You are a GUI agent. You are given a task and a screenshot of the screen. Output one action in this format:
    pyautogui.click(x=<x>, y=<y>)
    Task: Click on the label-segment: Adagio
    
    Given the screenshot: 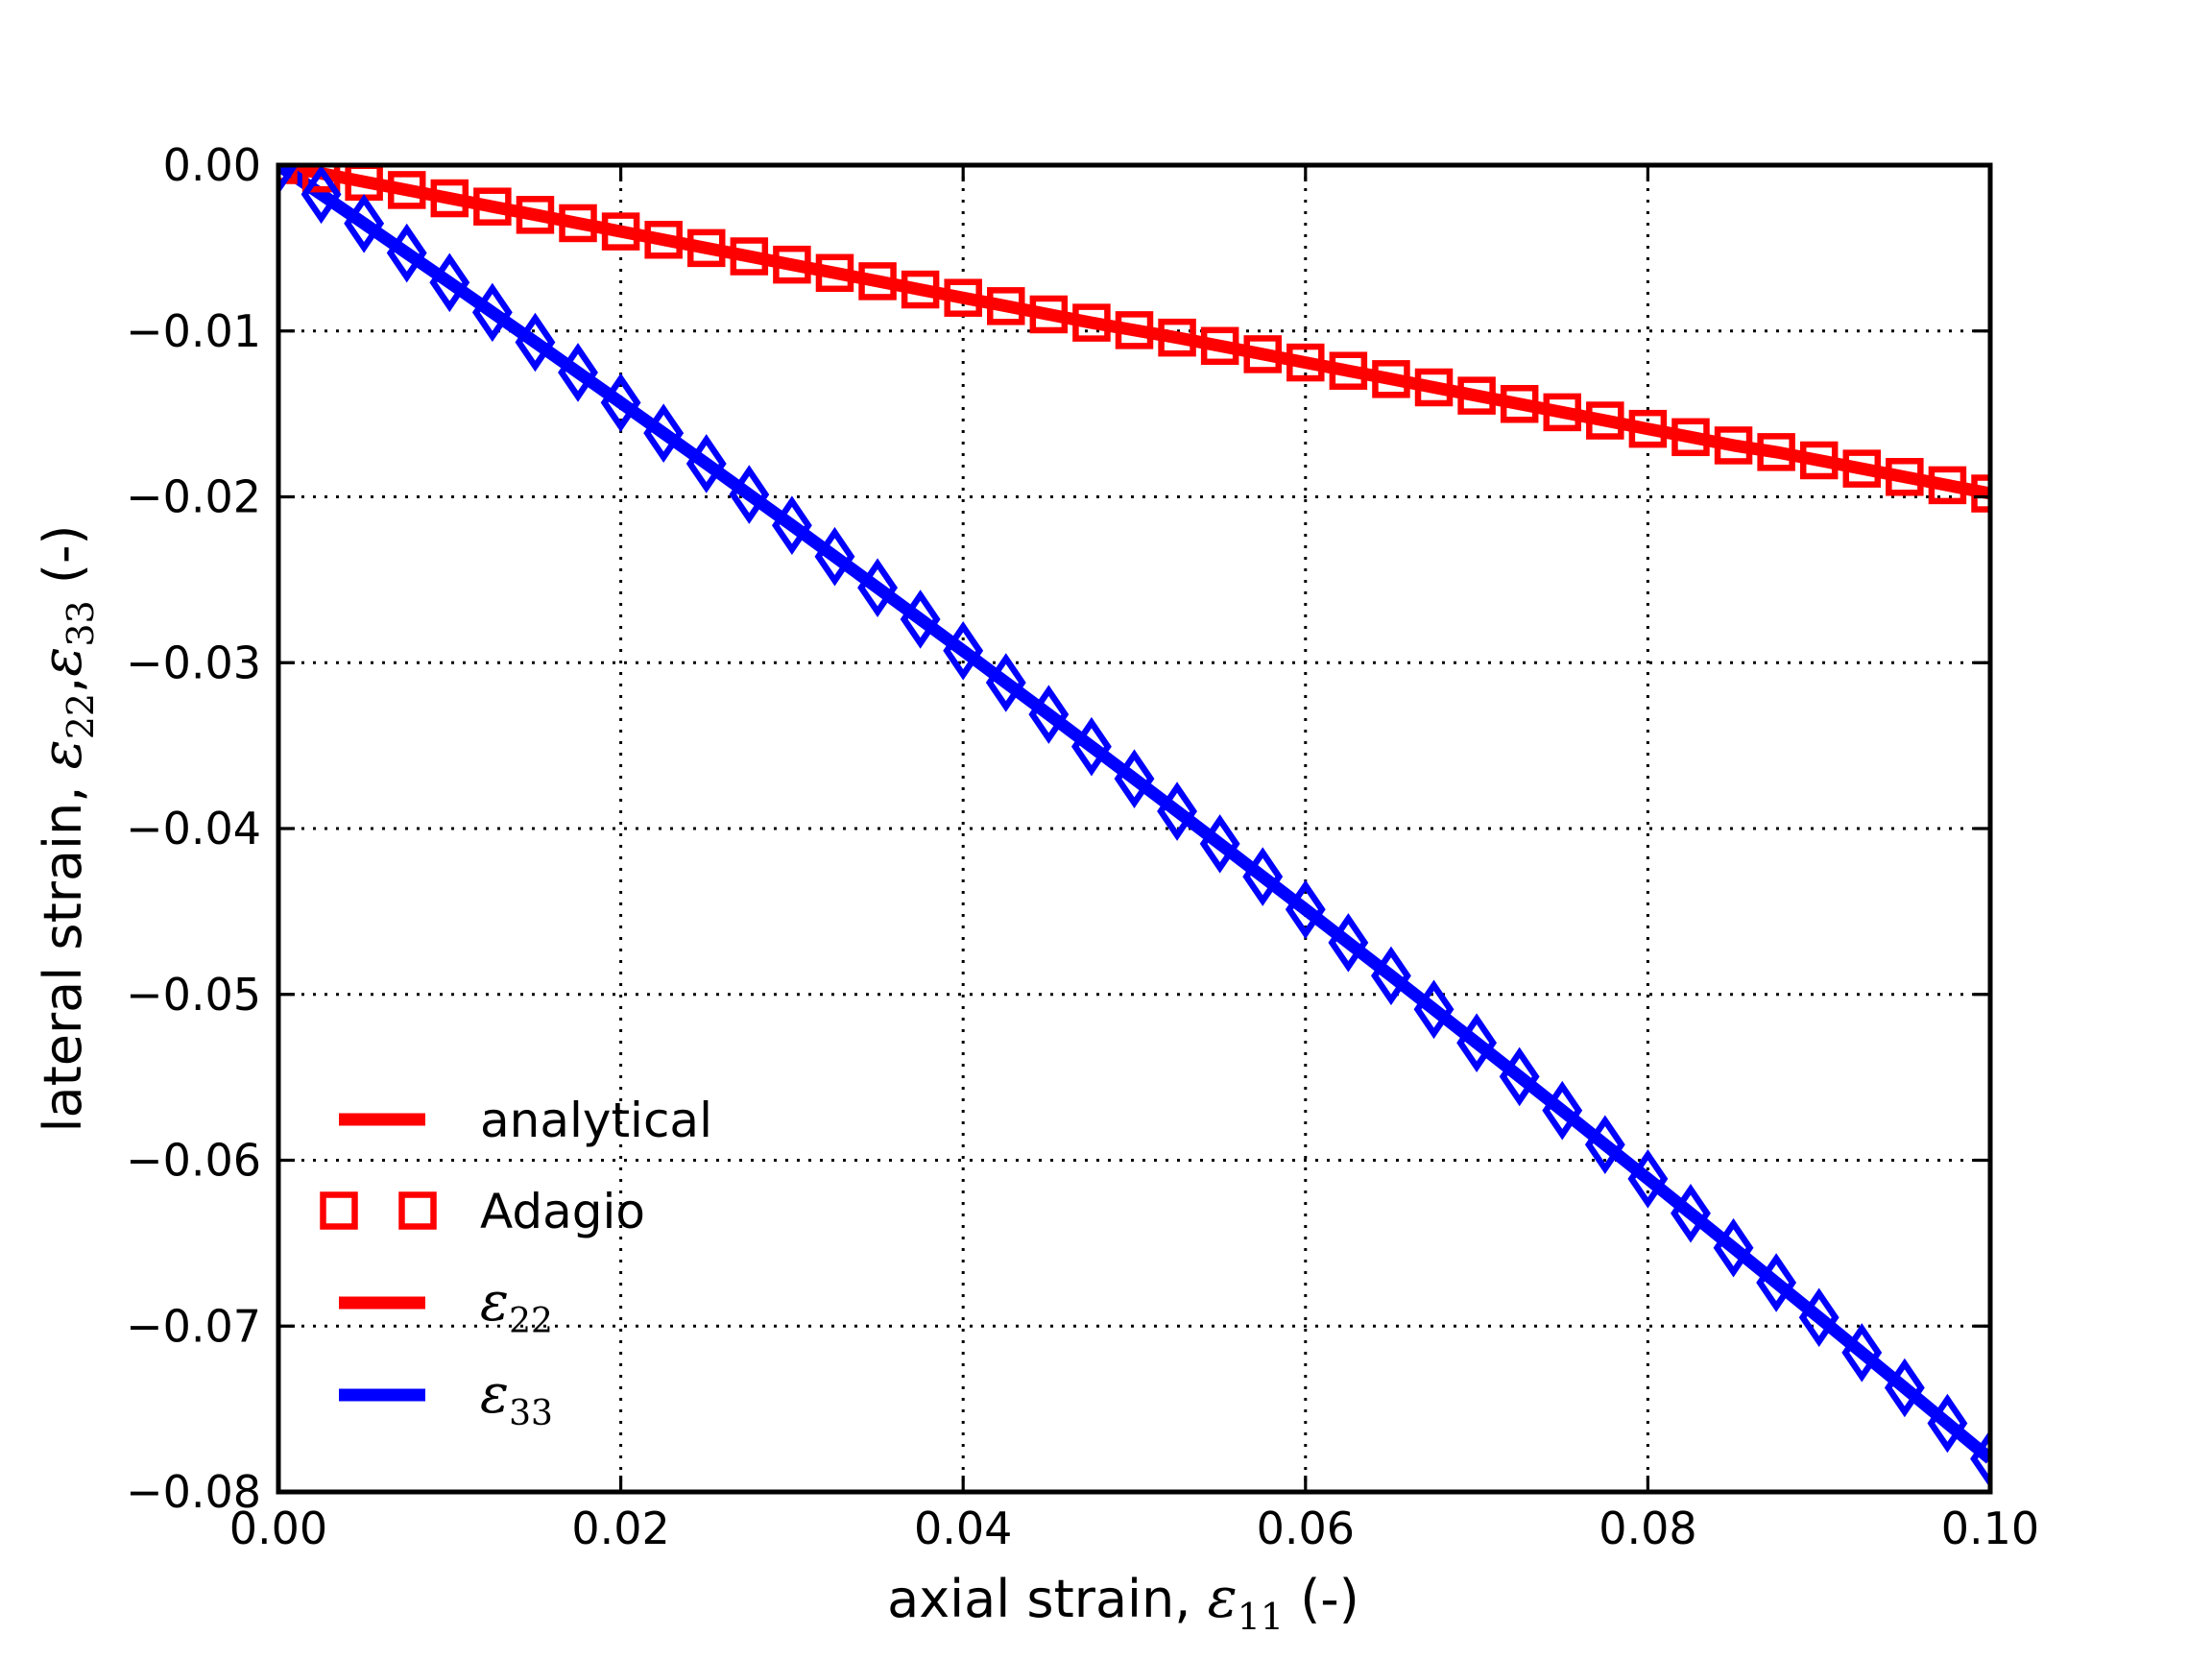 What is the action you would take?
    pyautogui.click(x=563, y=1211)
    